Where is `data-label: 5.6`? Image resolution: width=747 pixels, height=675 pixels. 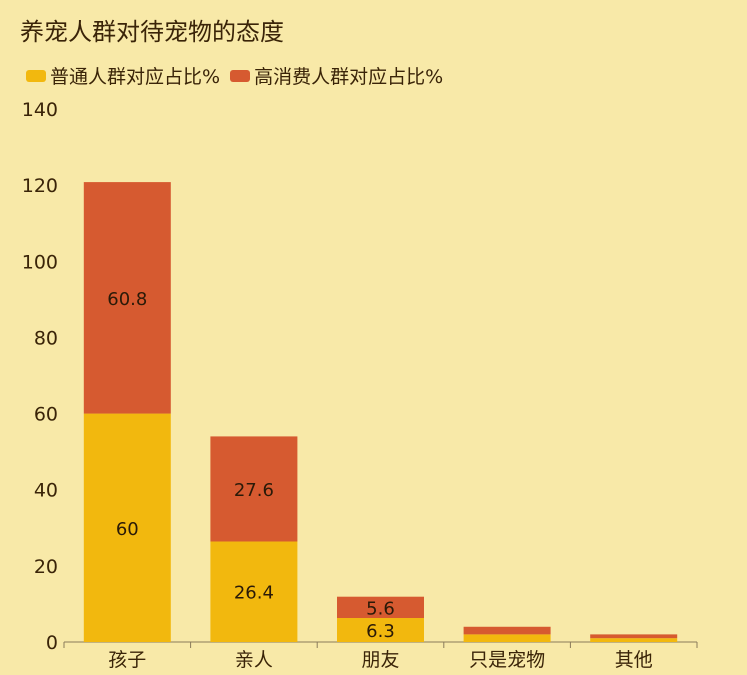 data-label: 5.6 is located at coordinates (380, 608).